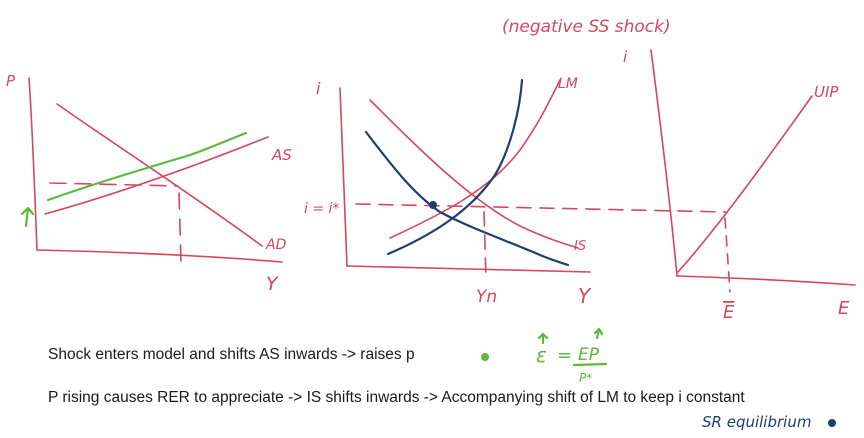  Describe the element at coordinates (844, 308) in the screenshot. I see `p3-x-axis-label: E` at that location.